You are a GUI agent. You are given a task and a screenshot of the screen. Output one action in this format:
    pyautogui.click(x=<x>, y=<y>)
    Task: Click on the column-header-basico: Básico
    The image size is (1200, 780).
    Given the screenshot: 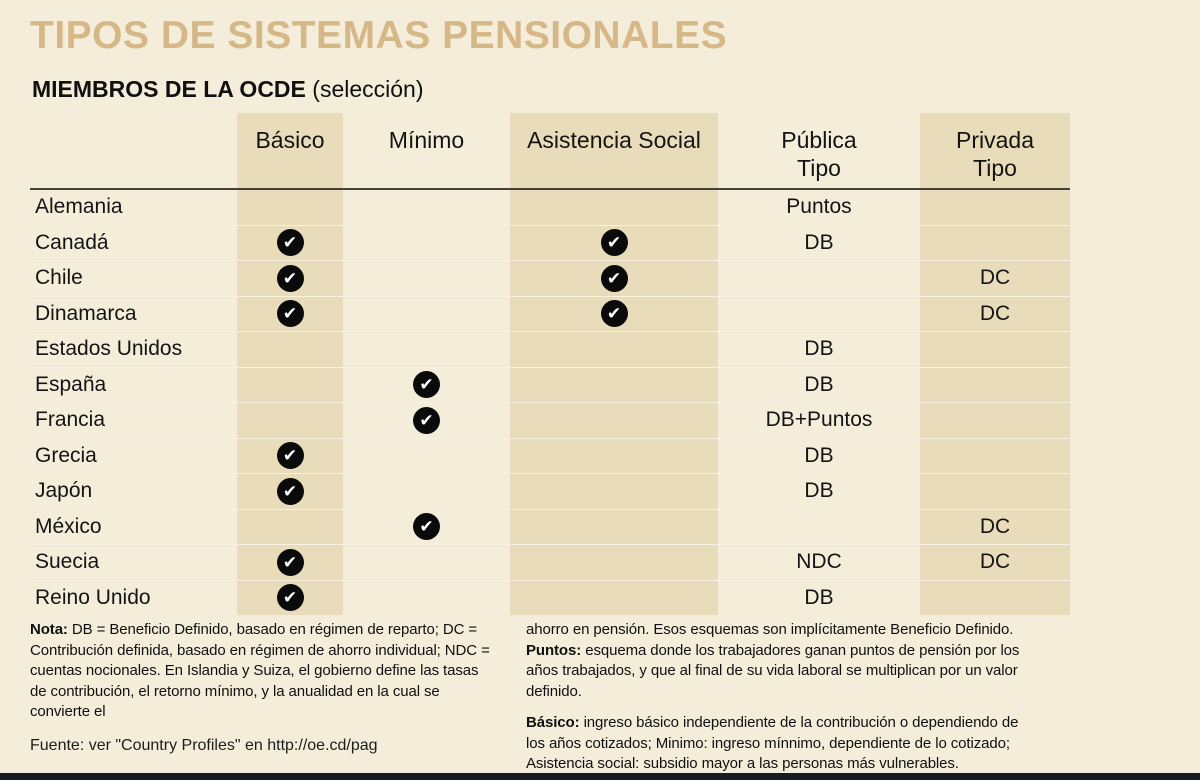 What is the action you would take?
    pyautogui.click(x=290, y=150)
    